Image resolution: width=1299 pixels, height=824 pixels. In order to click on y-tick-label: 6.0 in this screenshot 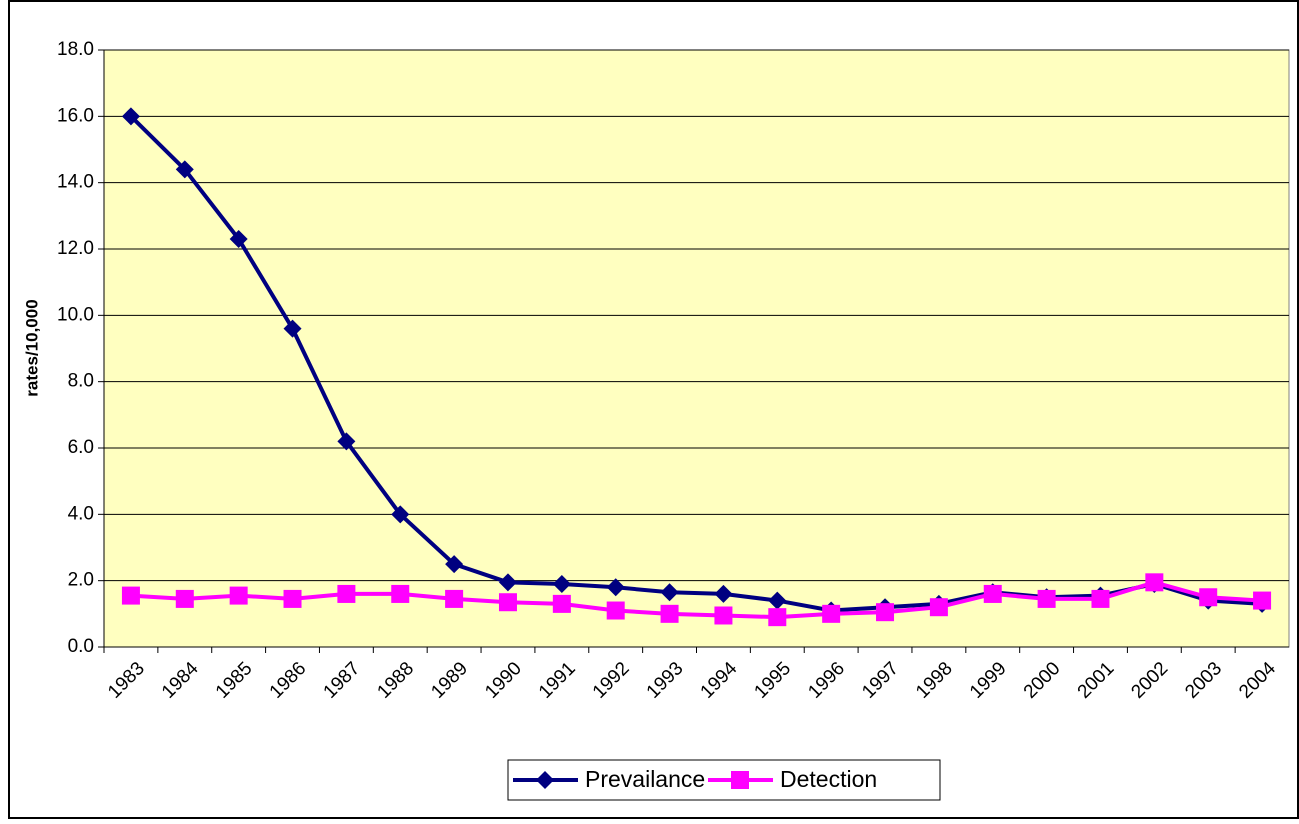, I will do `click(81, 447)`.